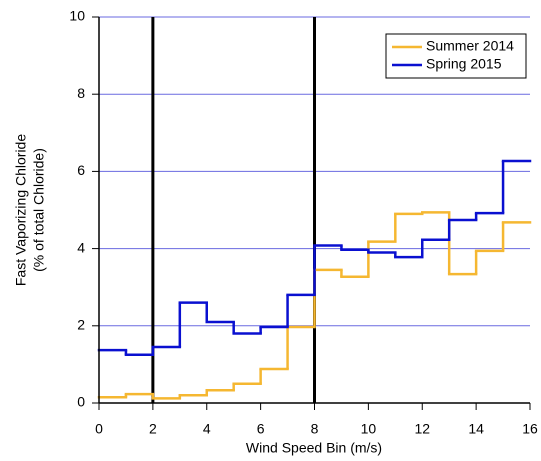 This screenshot has height=461, width=541. I want to click on legend-label: Spring 2015, so click(464, 64).